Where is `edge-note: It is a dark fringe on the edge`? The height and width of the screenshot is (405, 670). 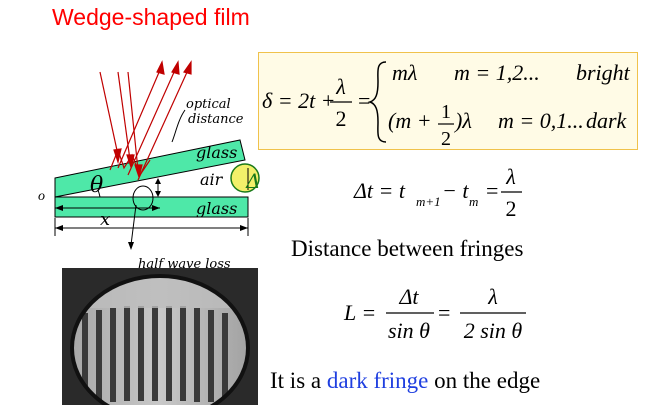 edge-note: It is a dark fringe on the edge is located at coordinates (405, 381).